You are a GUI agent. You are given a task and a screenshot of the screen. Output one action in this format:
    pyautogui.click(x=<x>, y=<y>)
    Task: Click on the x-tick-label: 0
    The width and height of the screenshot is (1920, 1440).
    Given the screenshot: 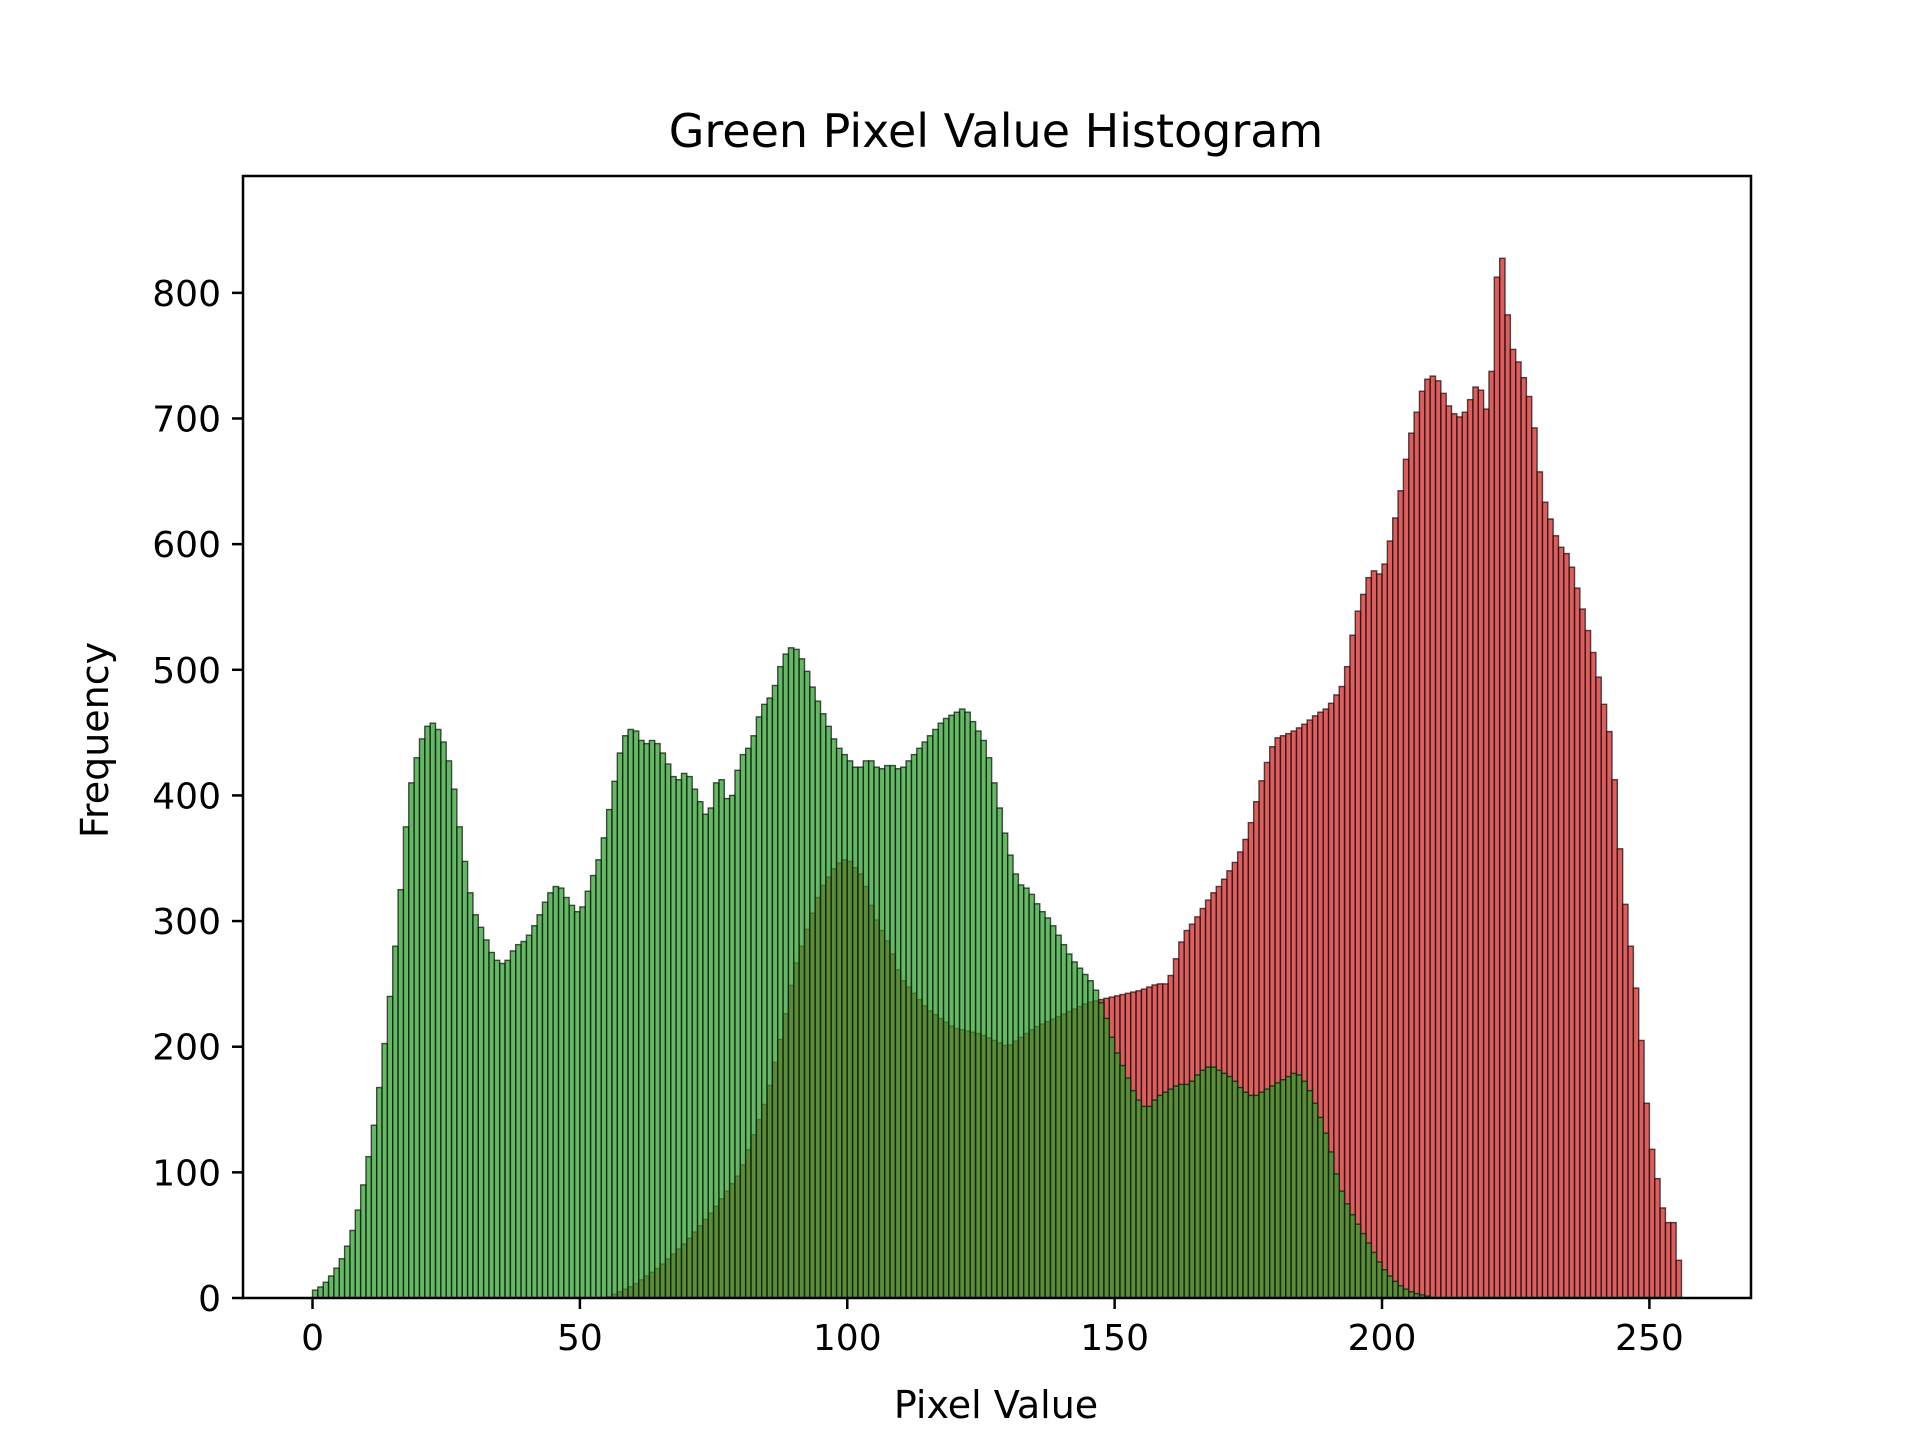 What is the action you would take?
    pyautogui.click(x=312, y=1338)
    